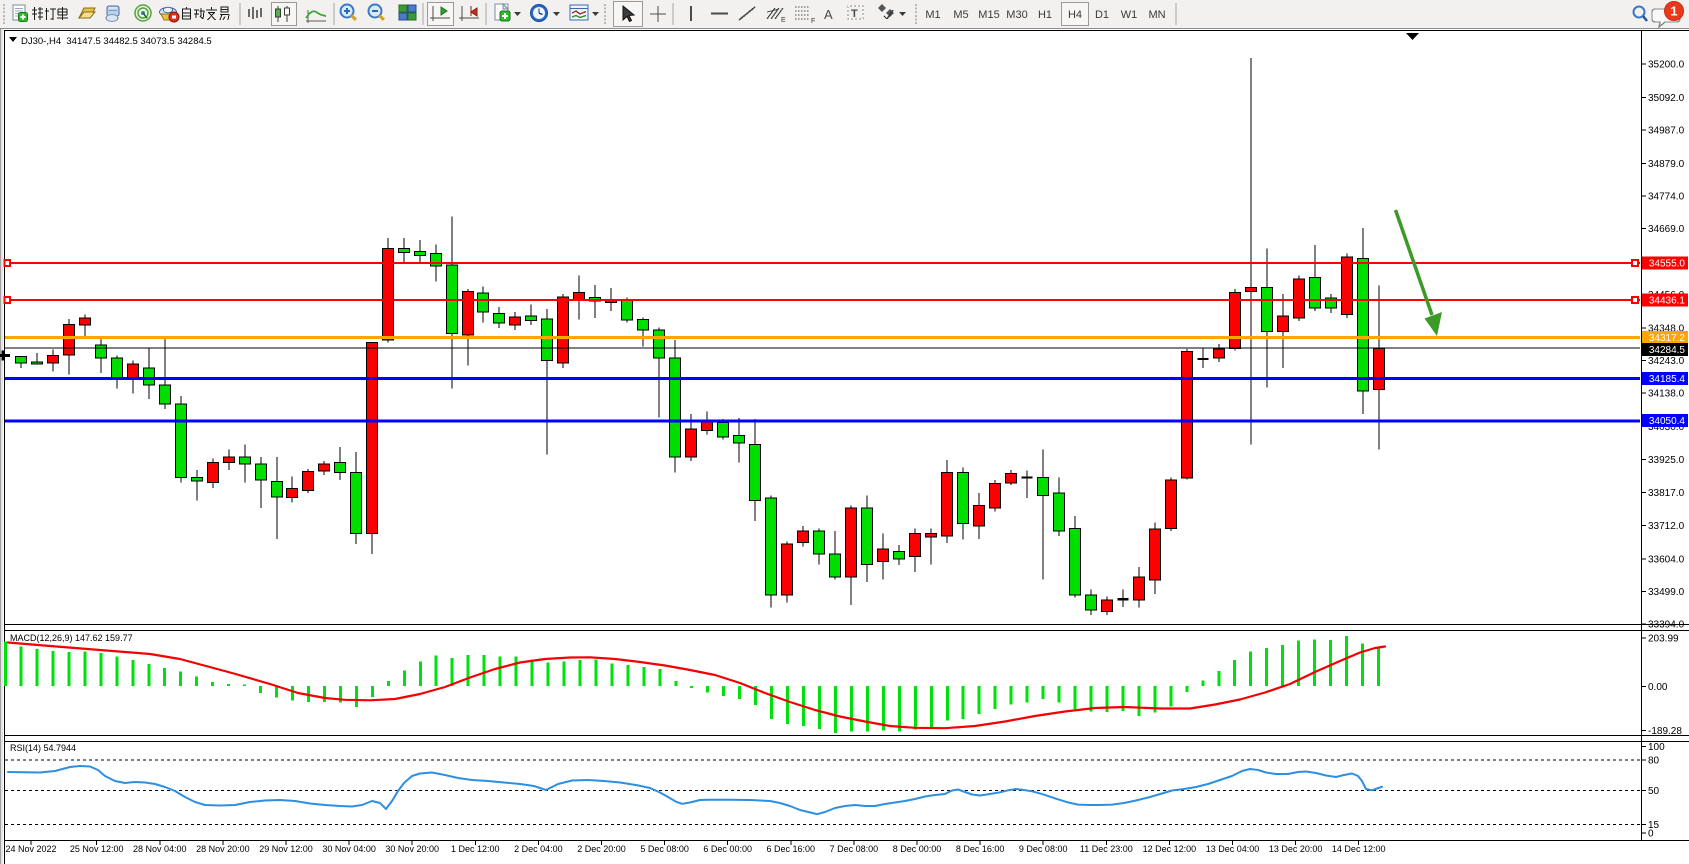 This screenshot has width=1689, height=864. Describe the element at coordinates (1666, 427) in the screenshot. I see `svg-text: 34030.0` at that location.